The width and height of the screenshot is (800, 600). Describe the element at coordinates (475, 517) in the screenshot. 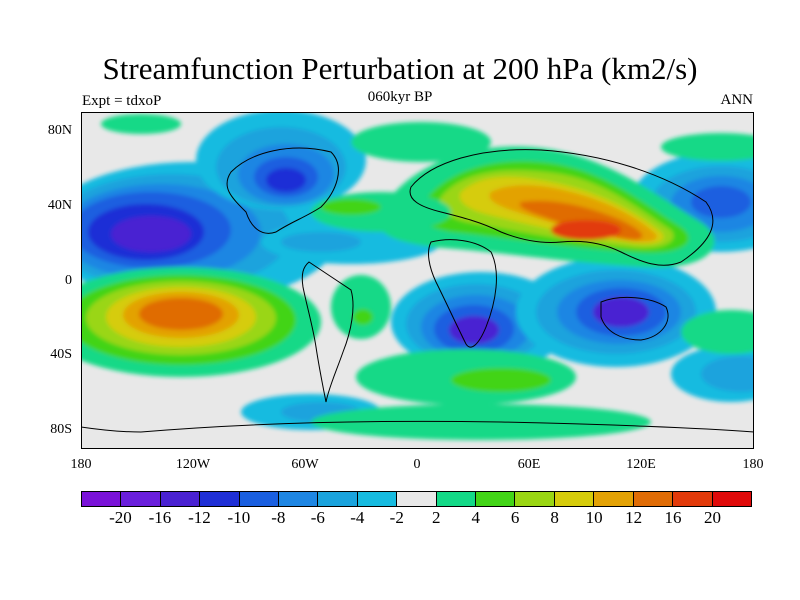

I see `colorbar-label: 4` at that location.